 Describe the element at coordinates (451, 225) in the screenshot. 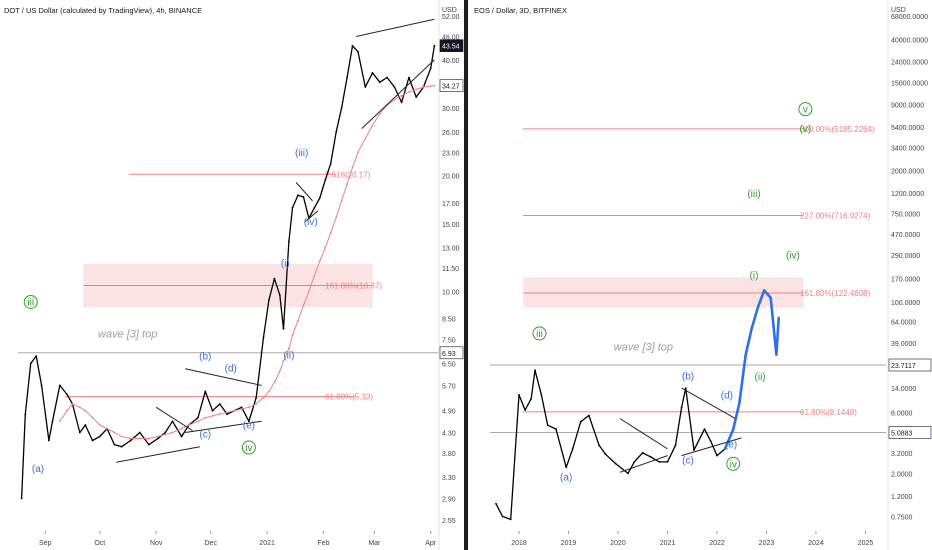

I see `y-tick-label: 15.00` at that location.